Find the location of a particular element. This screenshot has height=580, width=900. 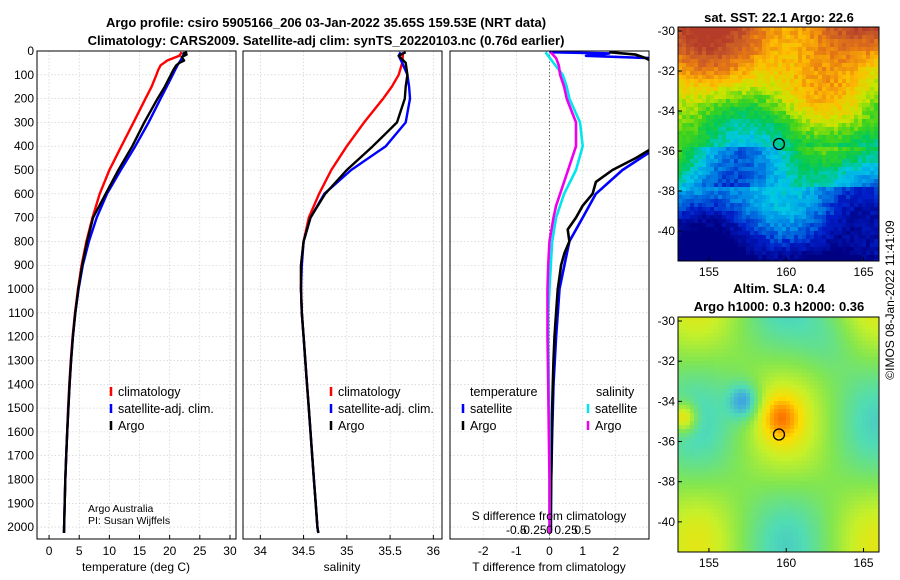

depth-tick-label: 1800 is located at coordinates (20, 479).